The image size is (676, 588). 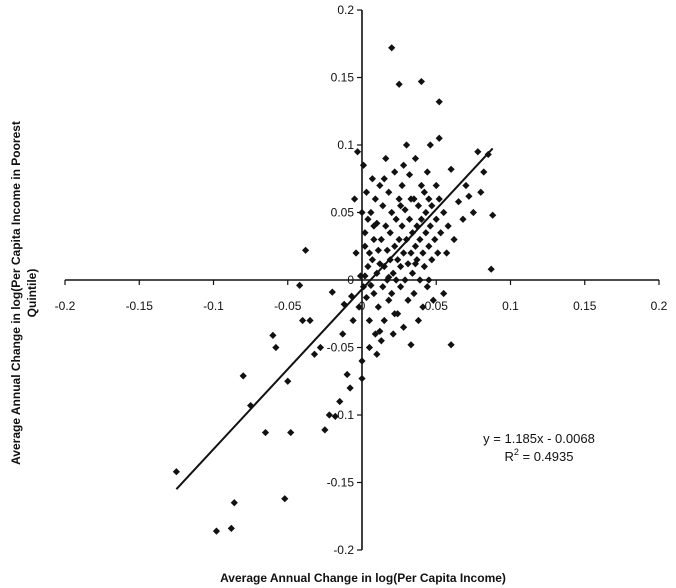 I want to click on x-tick-label: -0.05, so click(x=288, y=306).